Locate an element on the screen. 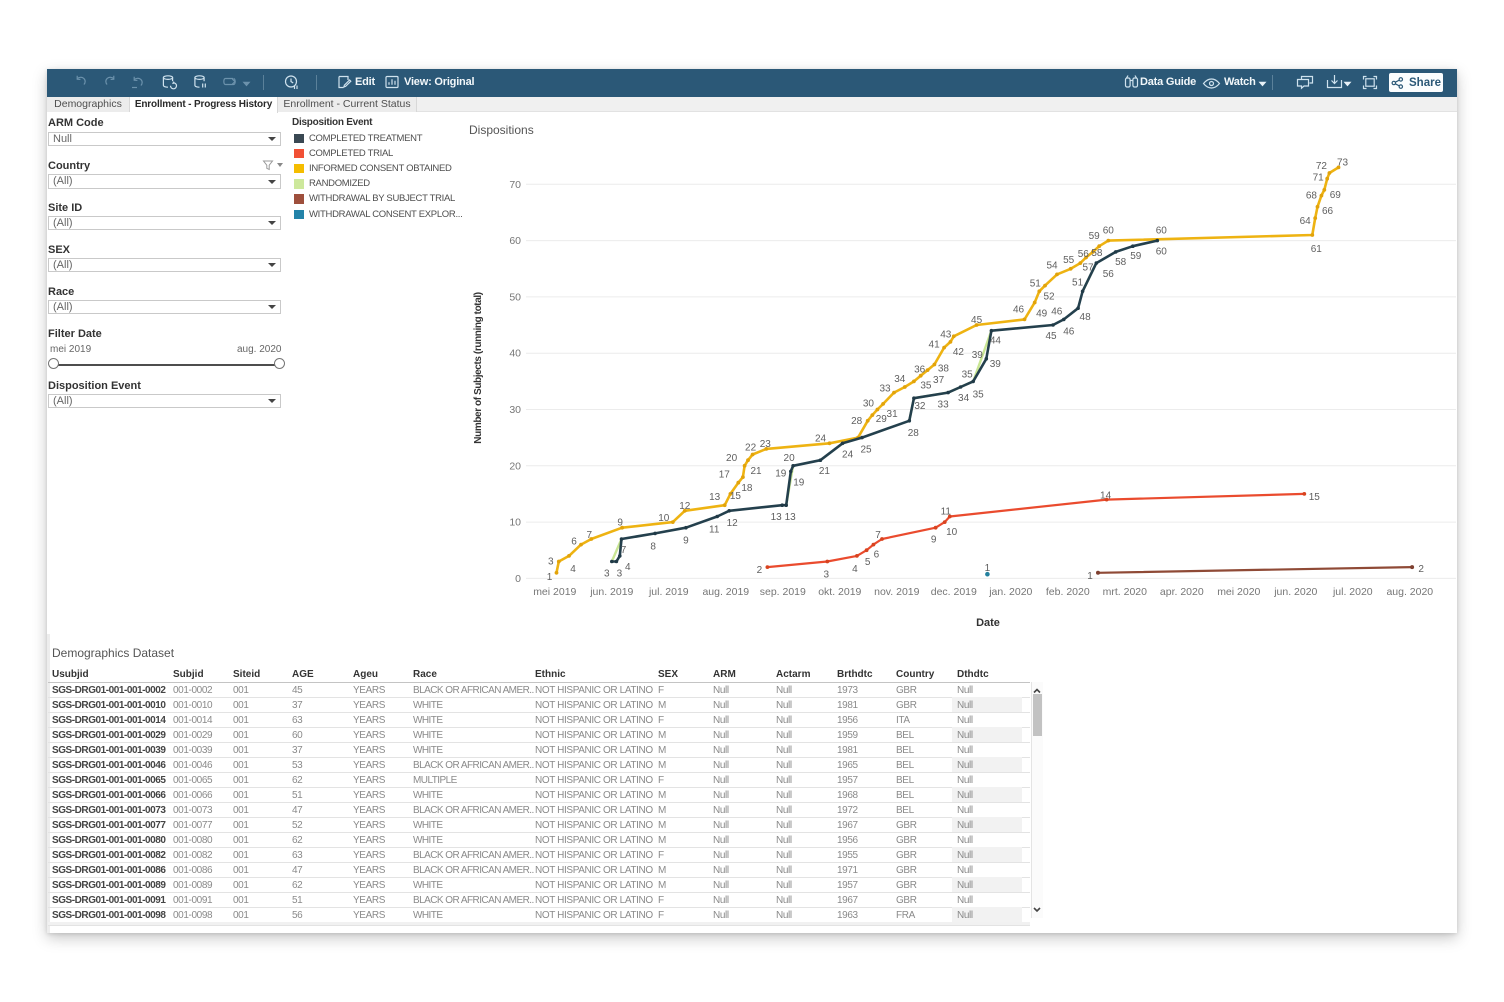 This screenshot has width=1504, height=1002. svg-text: 40 is located at coordinates (515, 354).